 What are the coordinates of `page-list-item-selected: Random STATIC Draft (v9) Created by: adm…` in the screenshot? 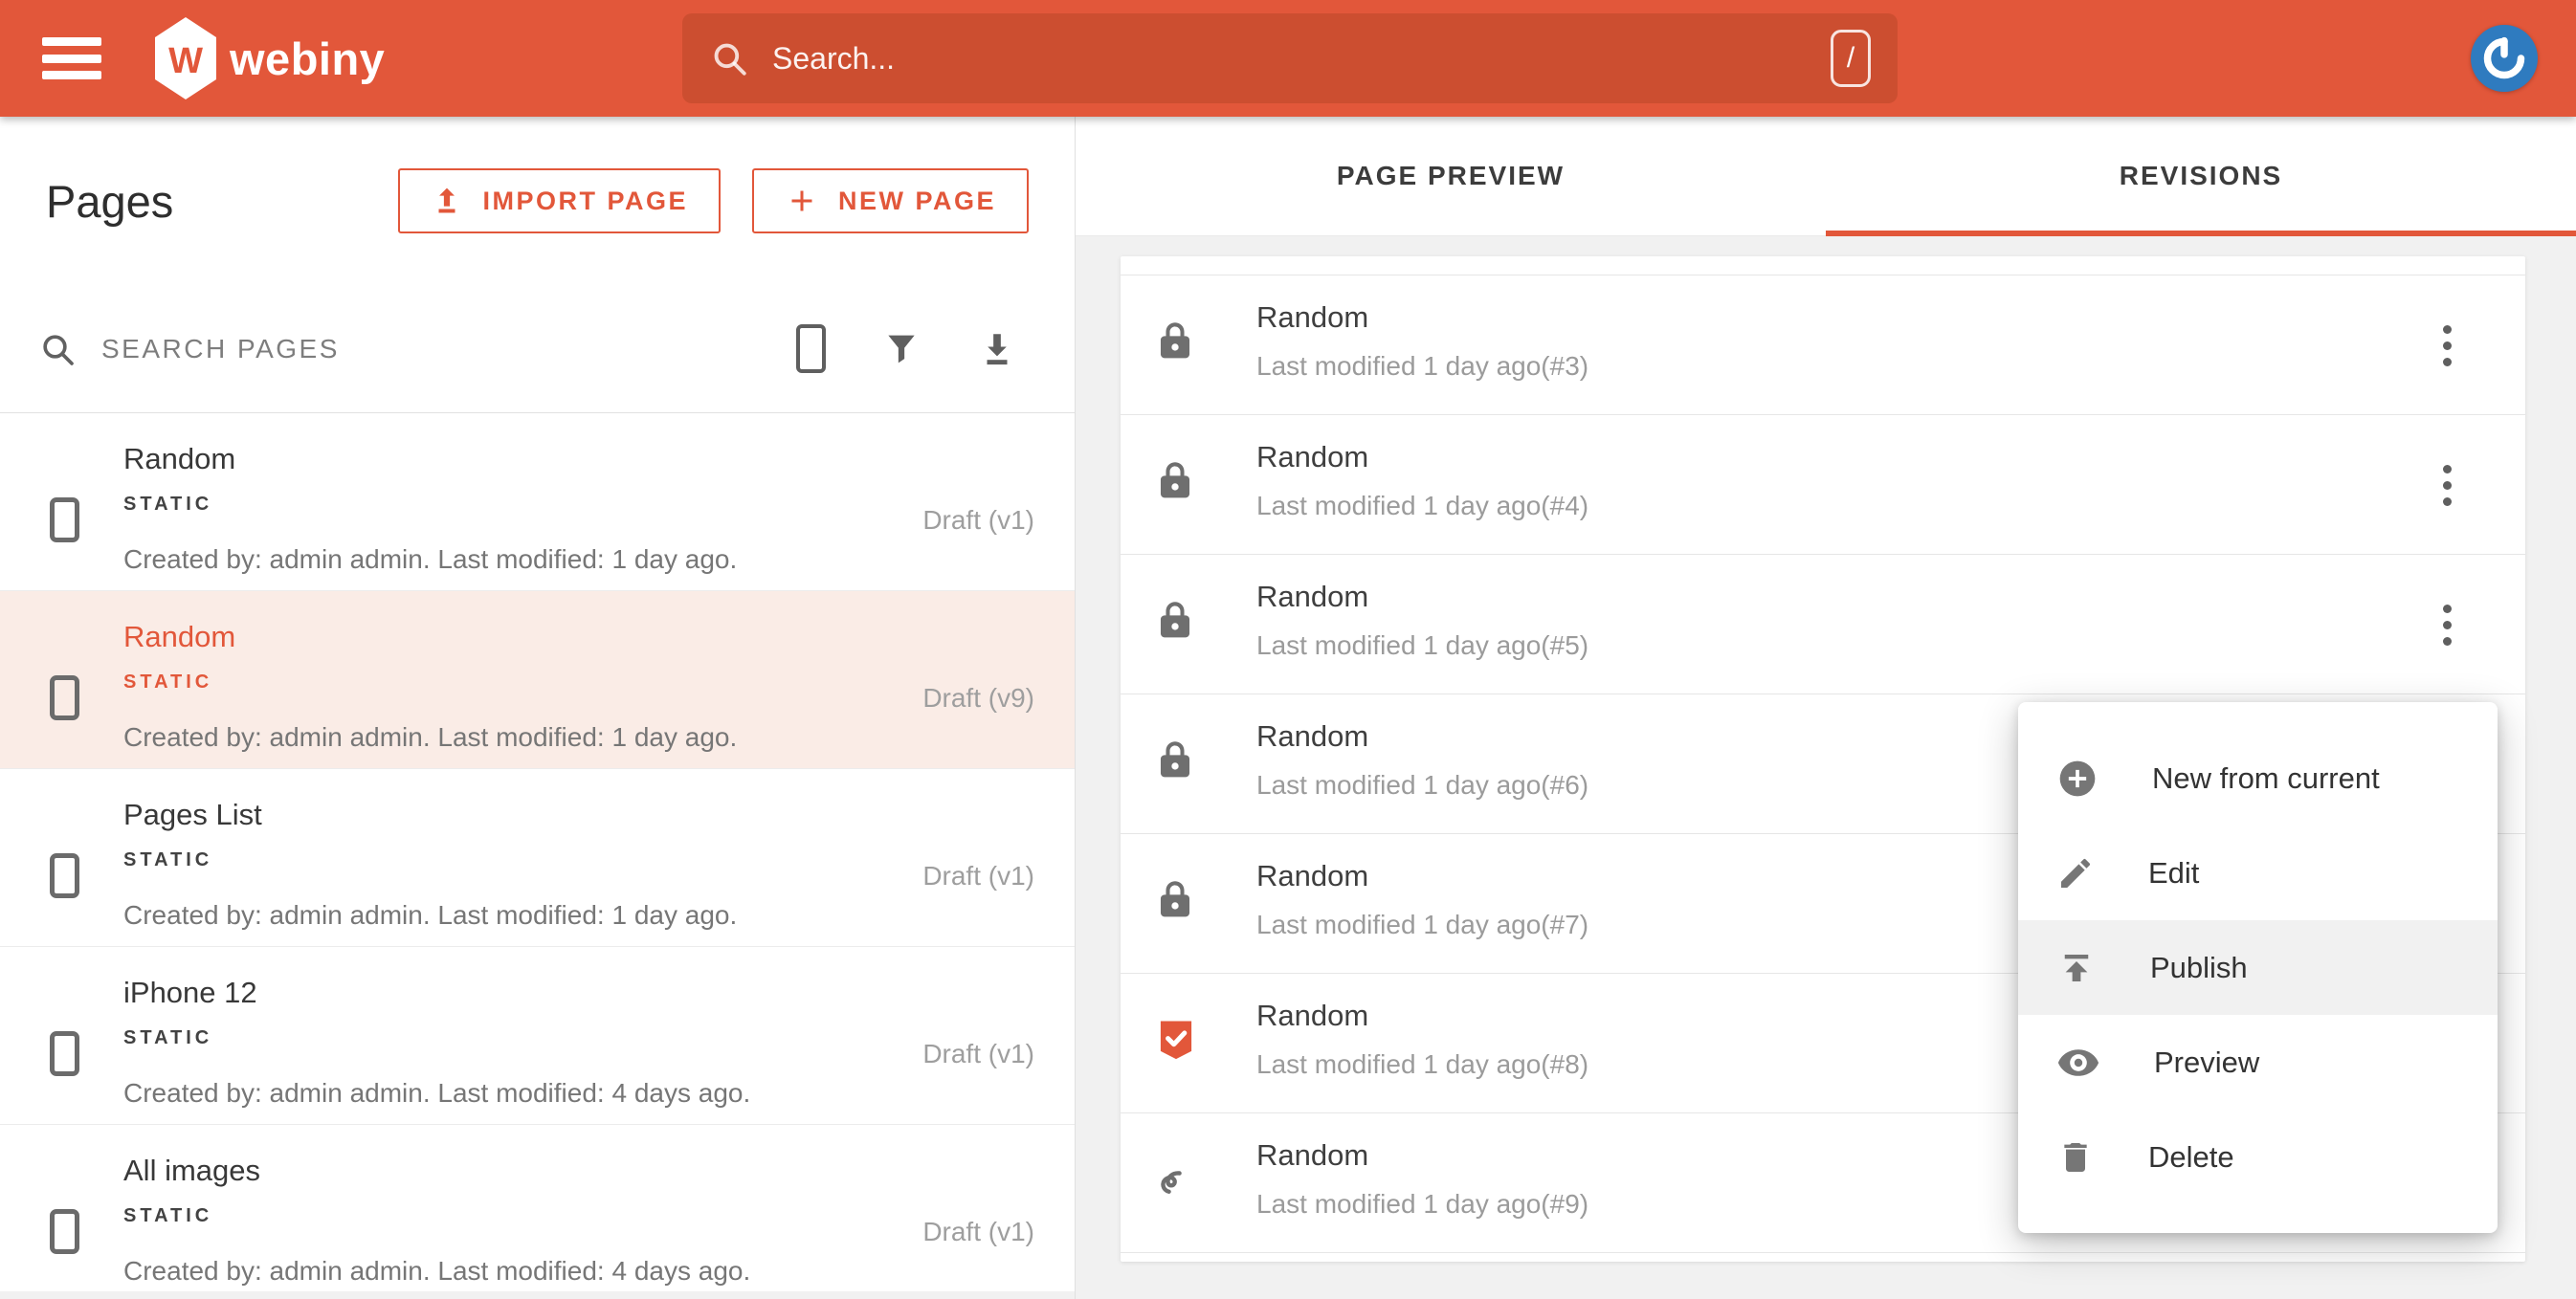 It's located at (537, 680).